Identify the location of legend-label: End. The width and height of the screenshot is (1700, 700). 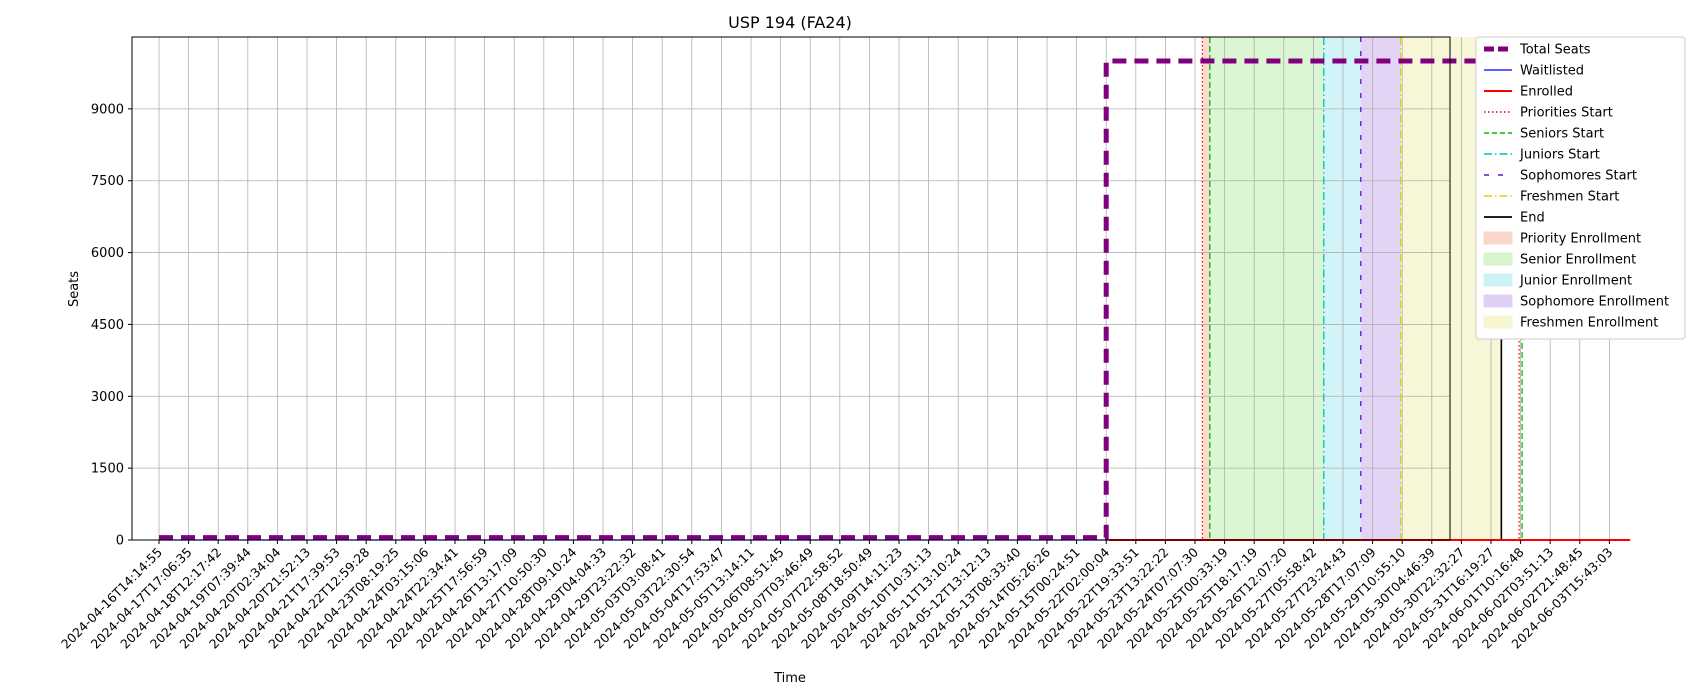
(1532, 218).